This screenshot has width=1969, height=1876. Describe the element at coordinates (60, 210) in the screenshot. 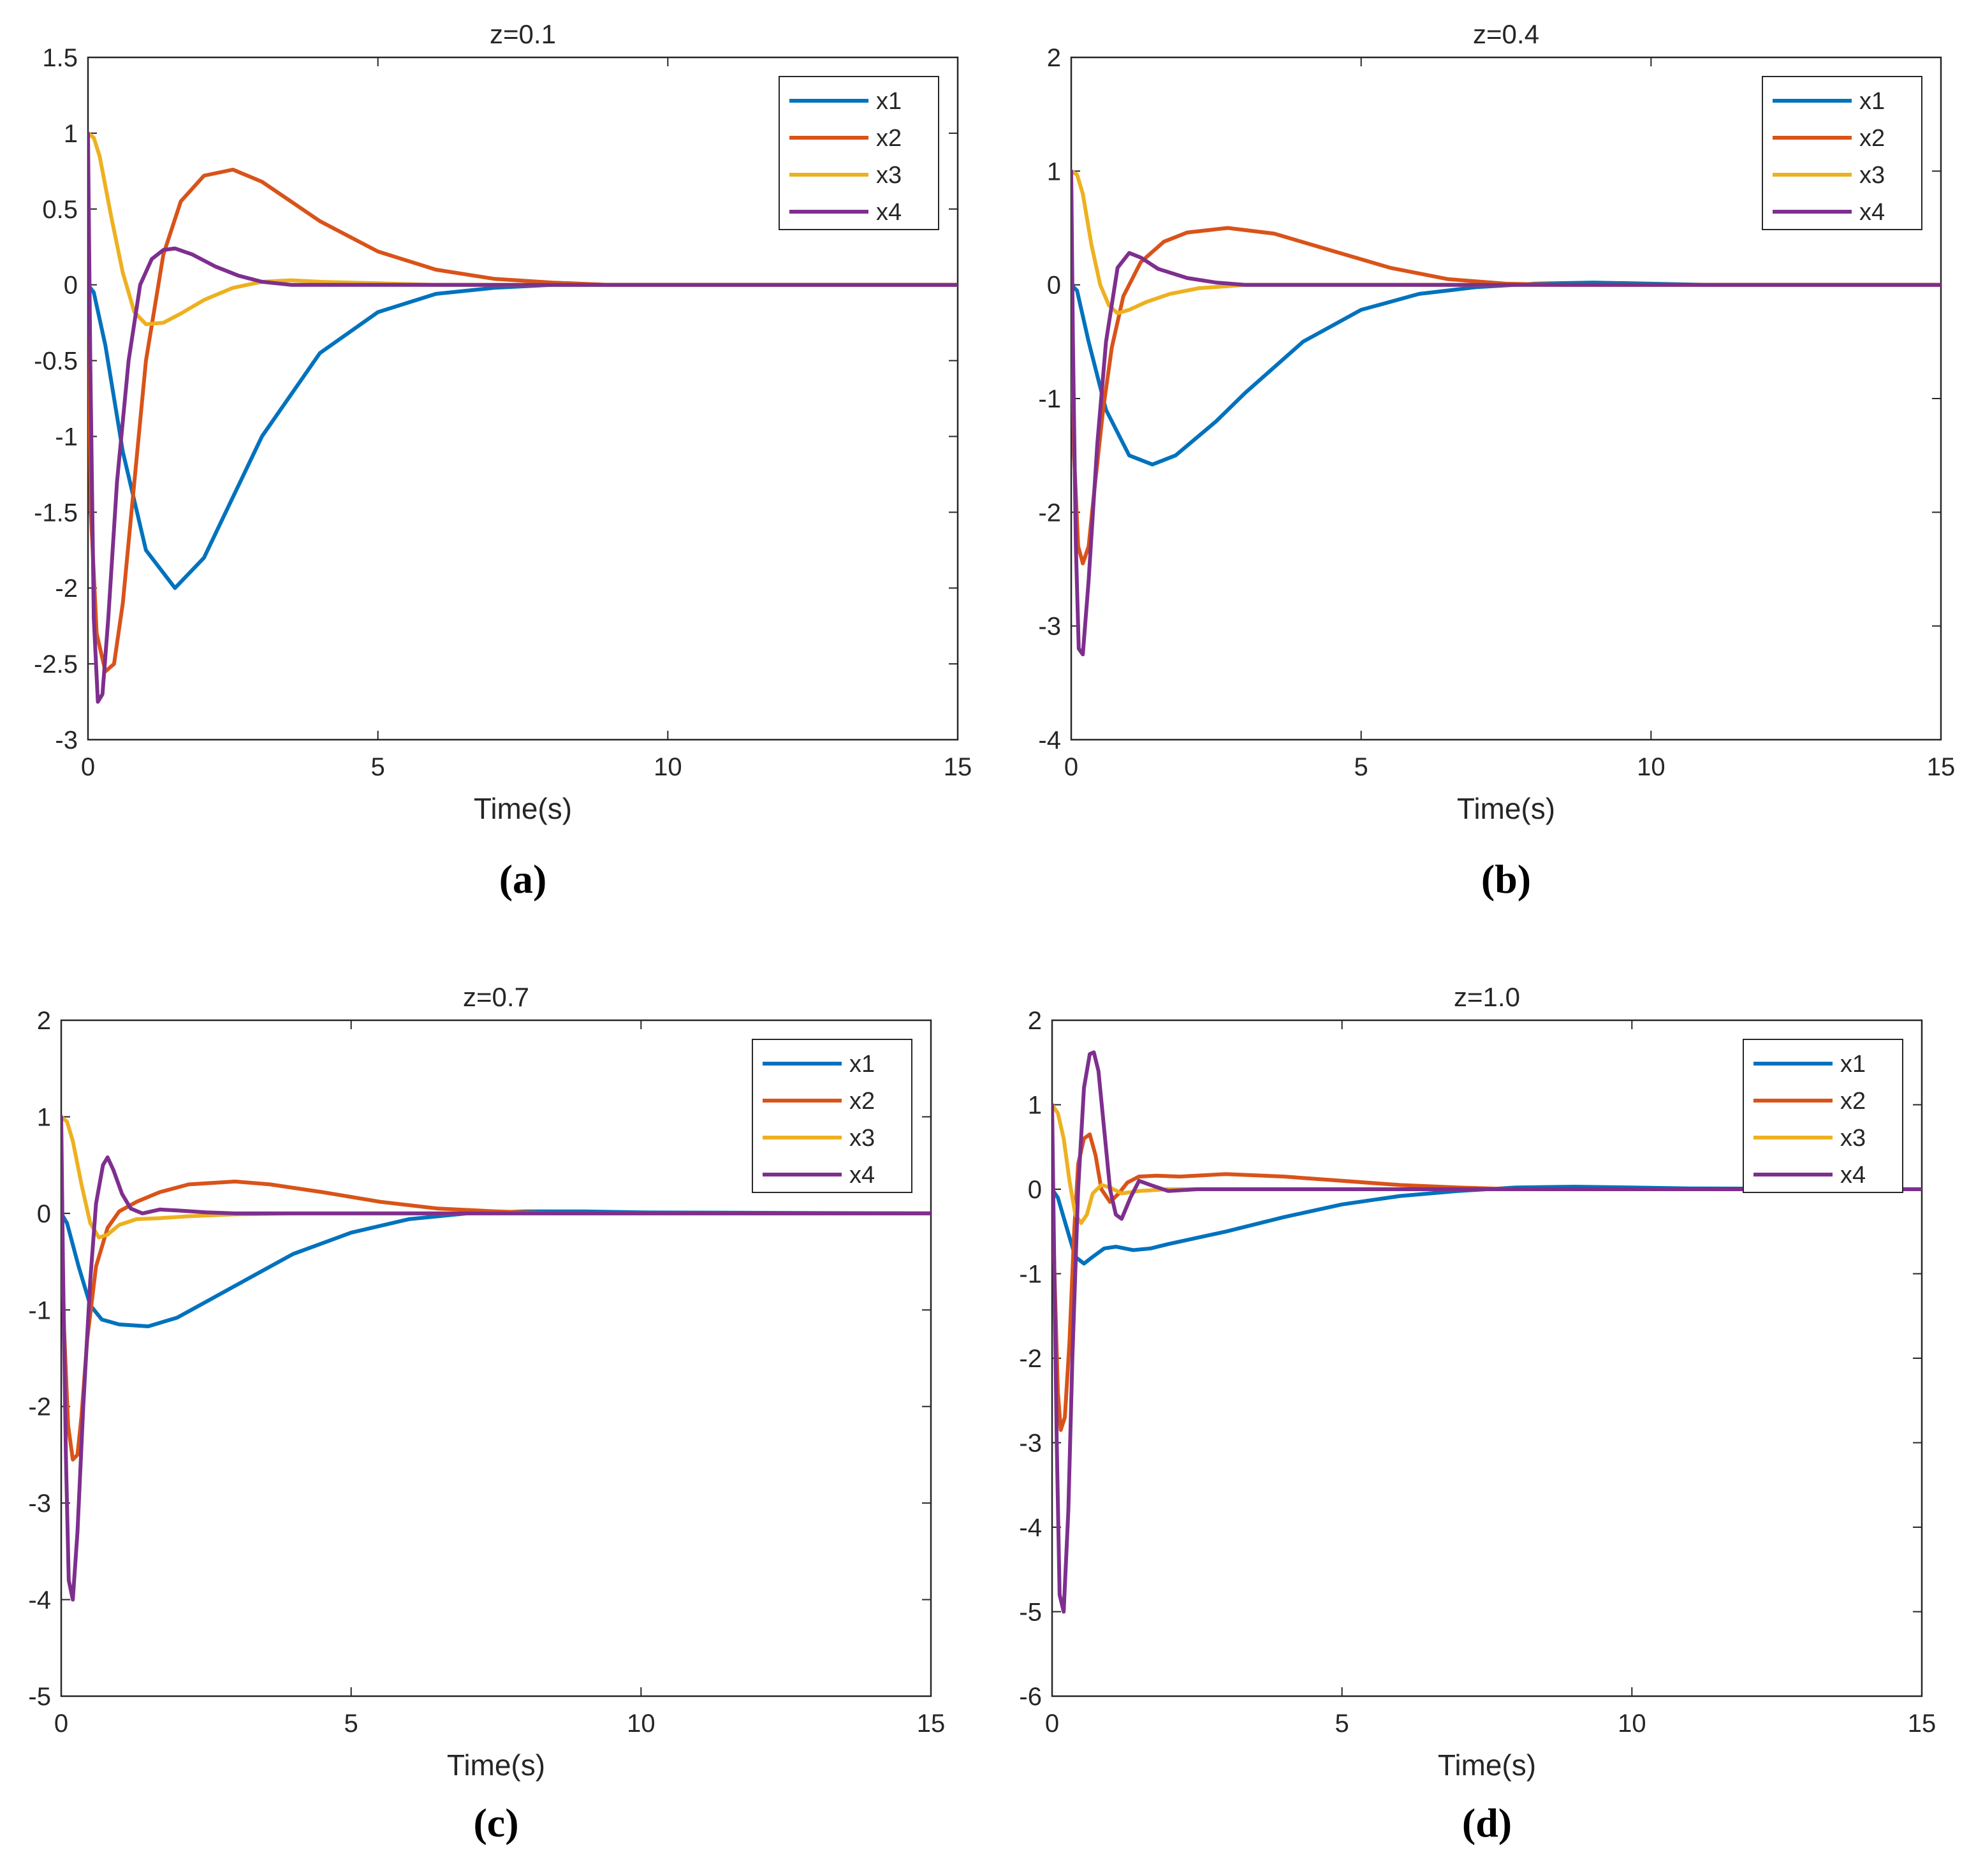

I see `y-tick-label: 0.5` at that location.